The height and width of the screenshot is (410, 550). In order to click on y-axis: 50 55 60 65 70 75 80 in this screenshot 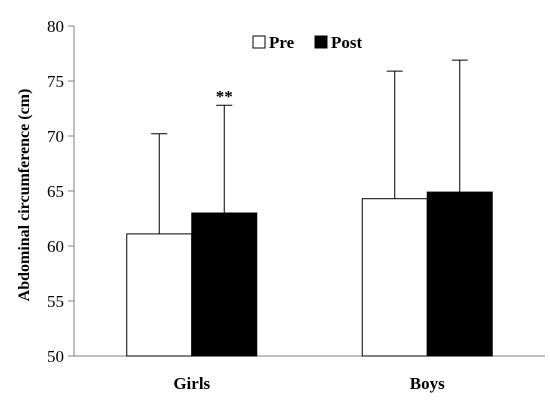, I will do `click(61, 191)`.